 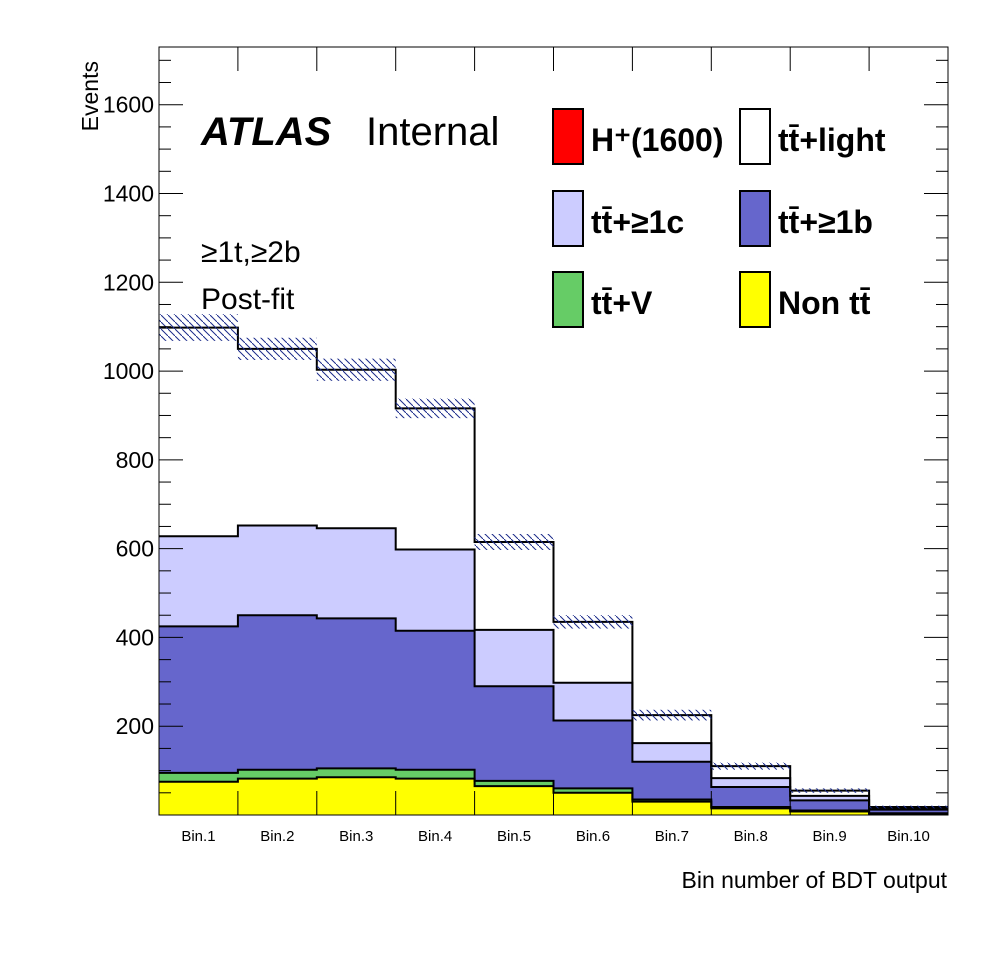 What do you see at coordinates (514, 585) in the screenshot?
I see `bar-series4-bin5` at bounding box center [514, 585].